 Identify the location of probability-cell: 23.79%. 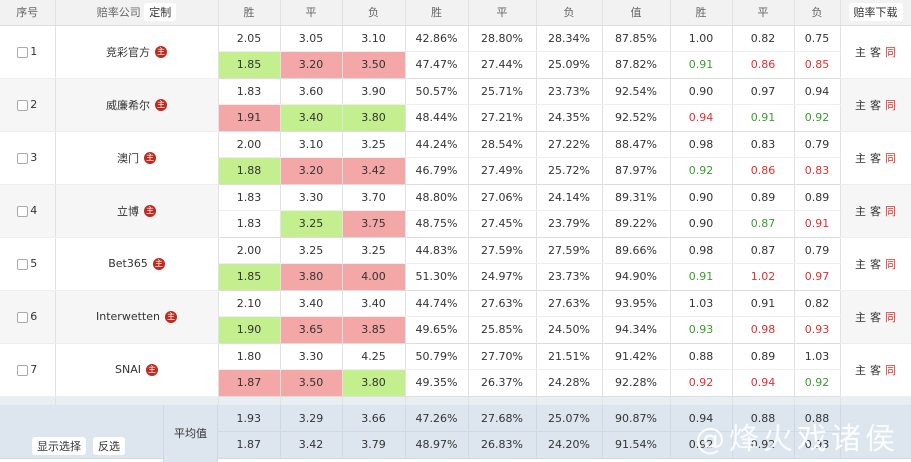
(569, 224).